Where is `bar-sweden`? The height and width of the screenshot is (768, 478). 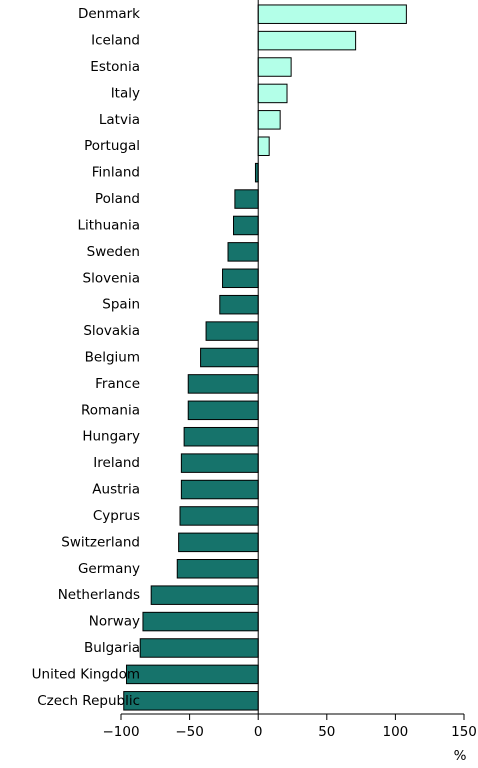
bar-sweden is located at coordinates (243, 252).